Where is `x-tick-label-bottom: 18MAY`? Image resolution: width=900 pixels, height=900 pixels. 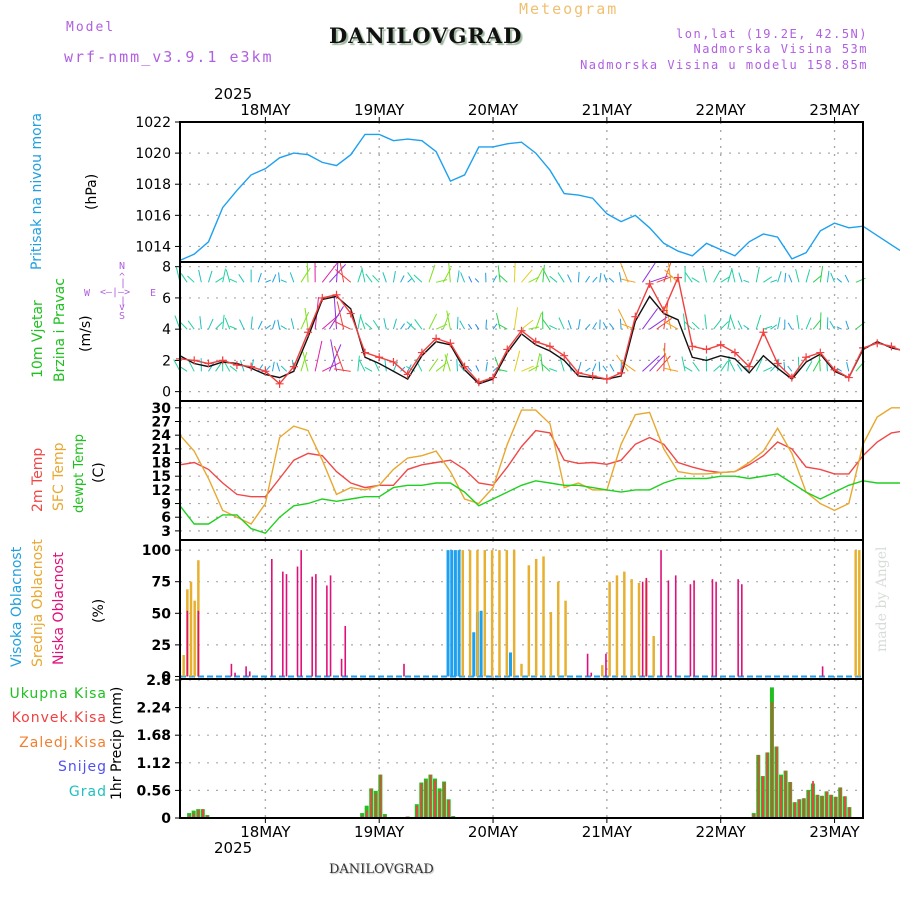 x-tick-label-bottom: 18MAY is located at coordinates (265, 832).